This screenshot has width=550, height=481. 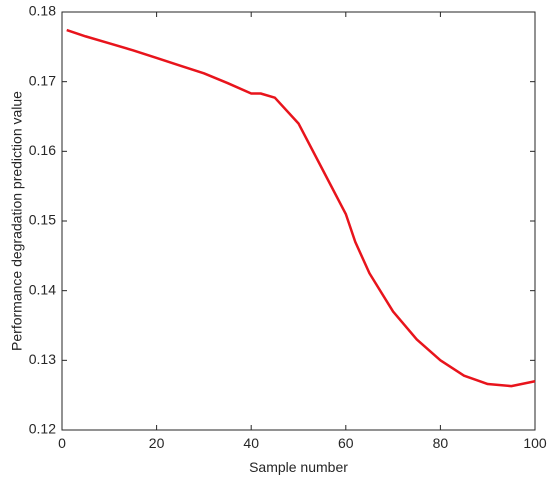 What do you see at coordinates (42, 220) in the screenshot?
I see `y-tick-label: 0.15` at bounding box center [42, 220].